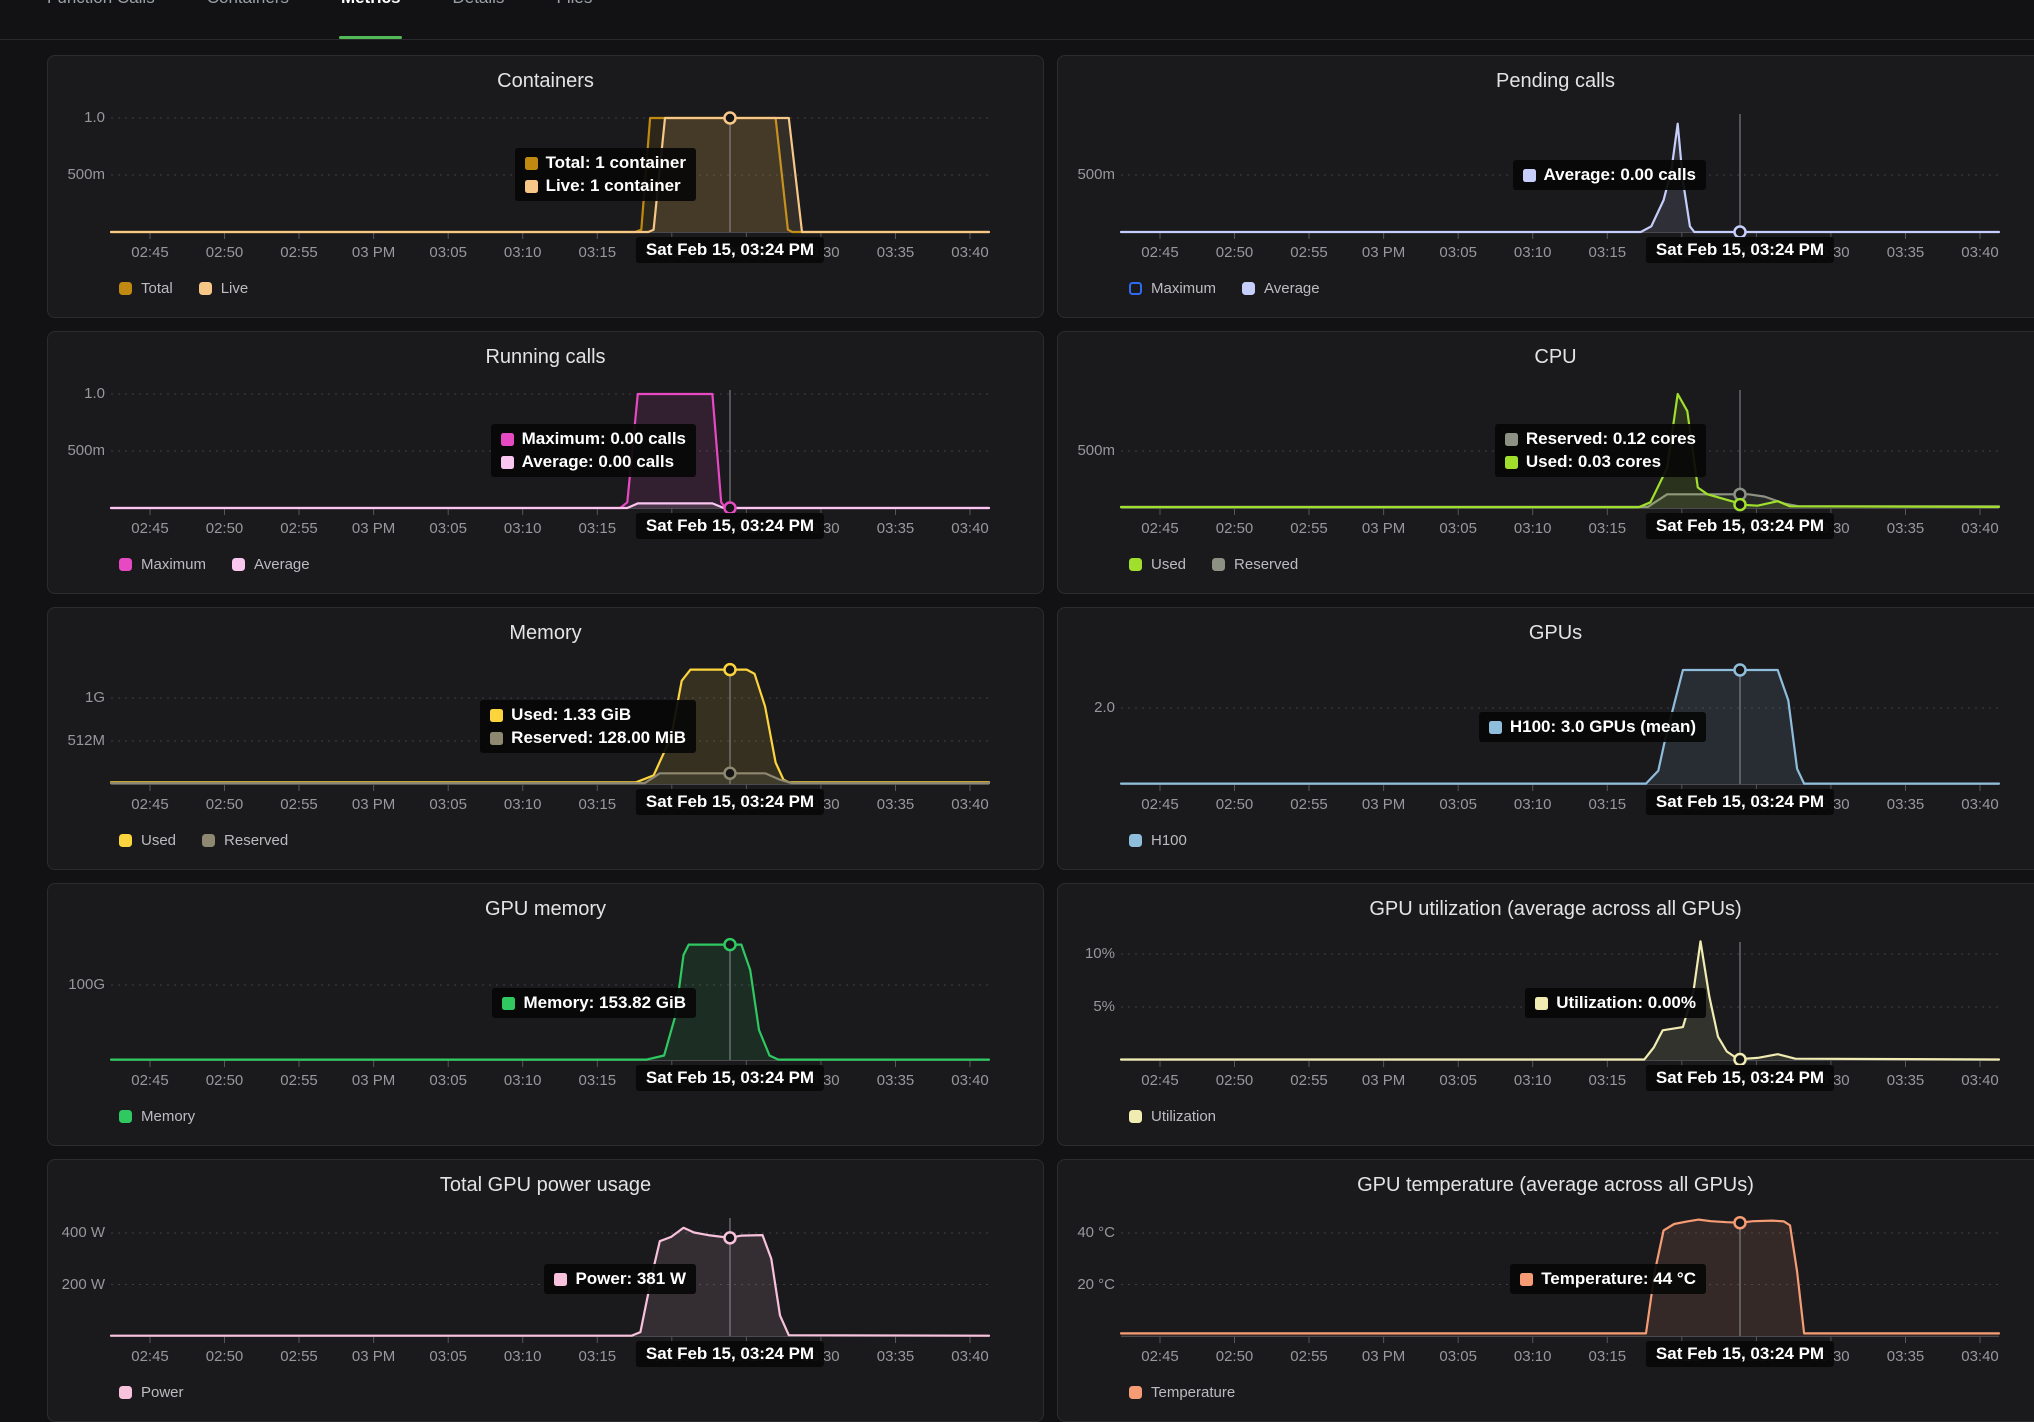  What do you see at coordinates (1593, 461) in the screenshot?
I see `tooltip-text: Used: 0.03 cores` at bounding box center [1593, 461].